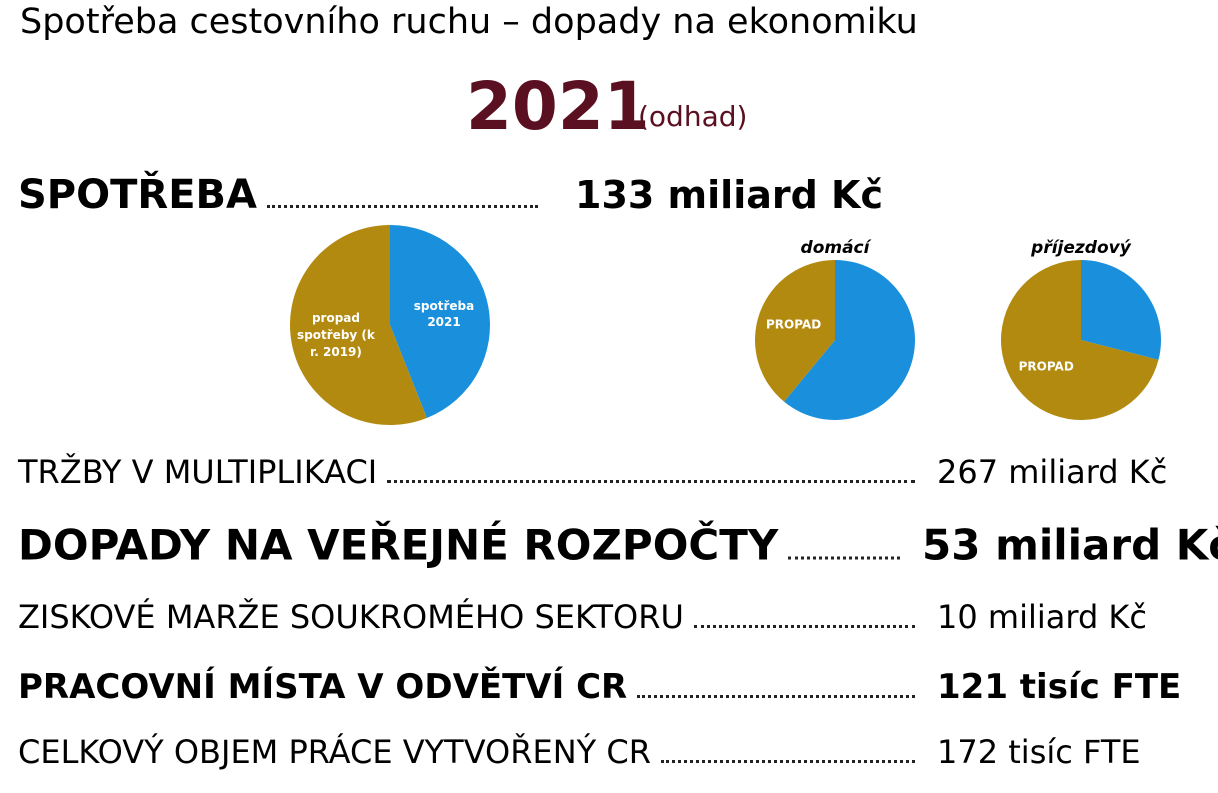 Image resolution: width=1218 pixels, height=793 pixels. Describe the element at coordinates (137, 195) in the screenshot. I see `summary-label: SPOTŘEBA` at that location.